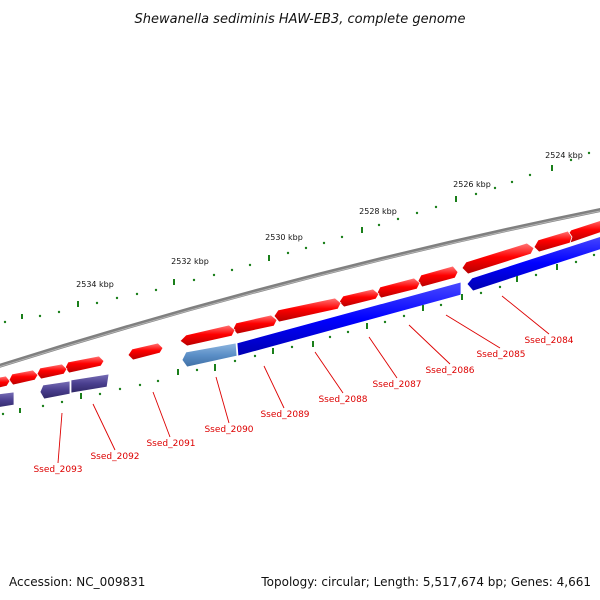  What do you see at coordinates (228, 430) in the screenshot?
I see `gene-label-ssed-2090: Ssed_2090` at bounding box center [228, 430].